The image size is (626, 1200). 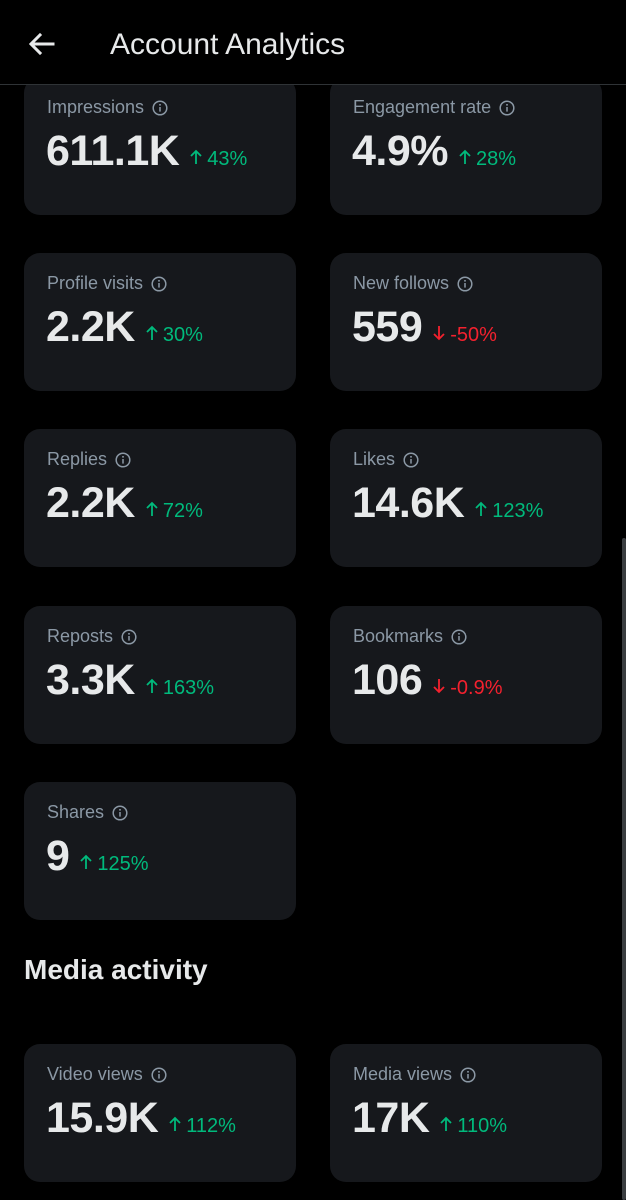 What do you see at coordinates (102, 1118) in the screenshot?
I see `metric-value: 15.9K` at bounding box center [102, 1118].